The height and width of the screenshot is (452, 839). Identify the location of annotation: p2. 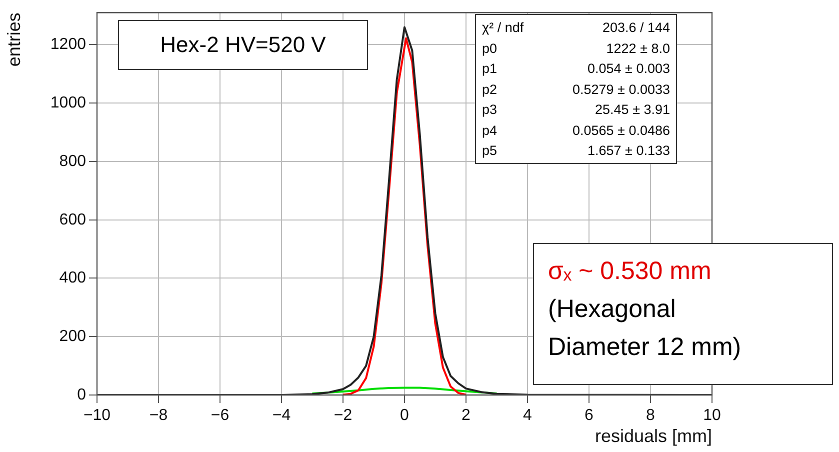
(490, 89).